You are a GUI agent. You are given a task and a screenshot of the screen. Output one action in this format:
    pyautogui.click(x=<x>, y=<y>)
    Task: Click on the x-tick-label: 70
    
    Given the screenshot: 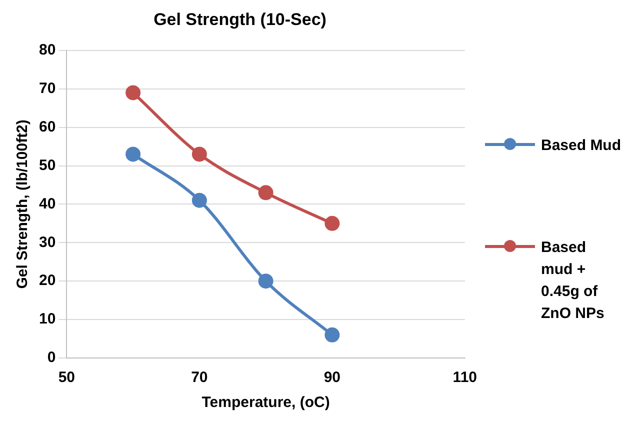 What is the action you would take?
    pyautogui.click(x=199, y=377)
    